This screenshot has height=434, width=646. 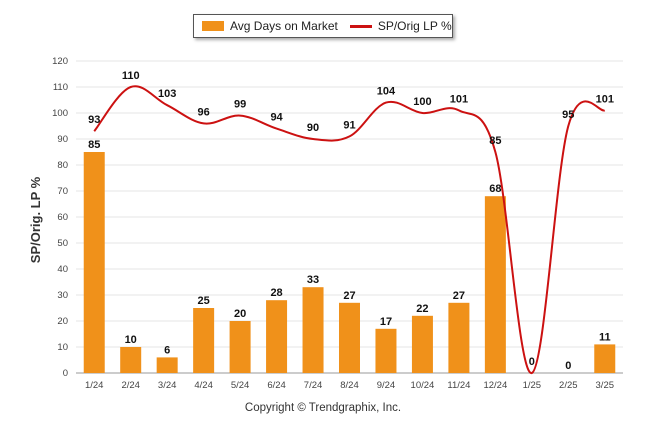 I want to click on line-data-label: 103, so click(x=167, y=94).